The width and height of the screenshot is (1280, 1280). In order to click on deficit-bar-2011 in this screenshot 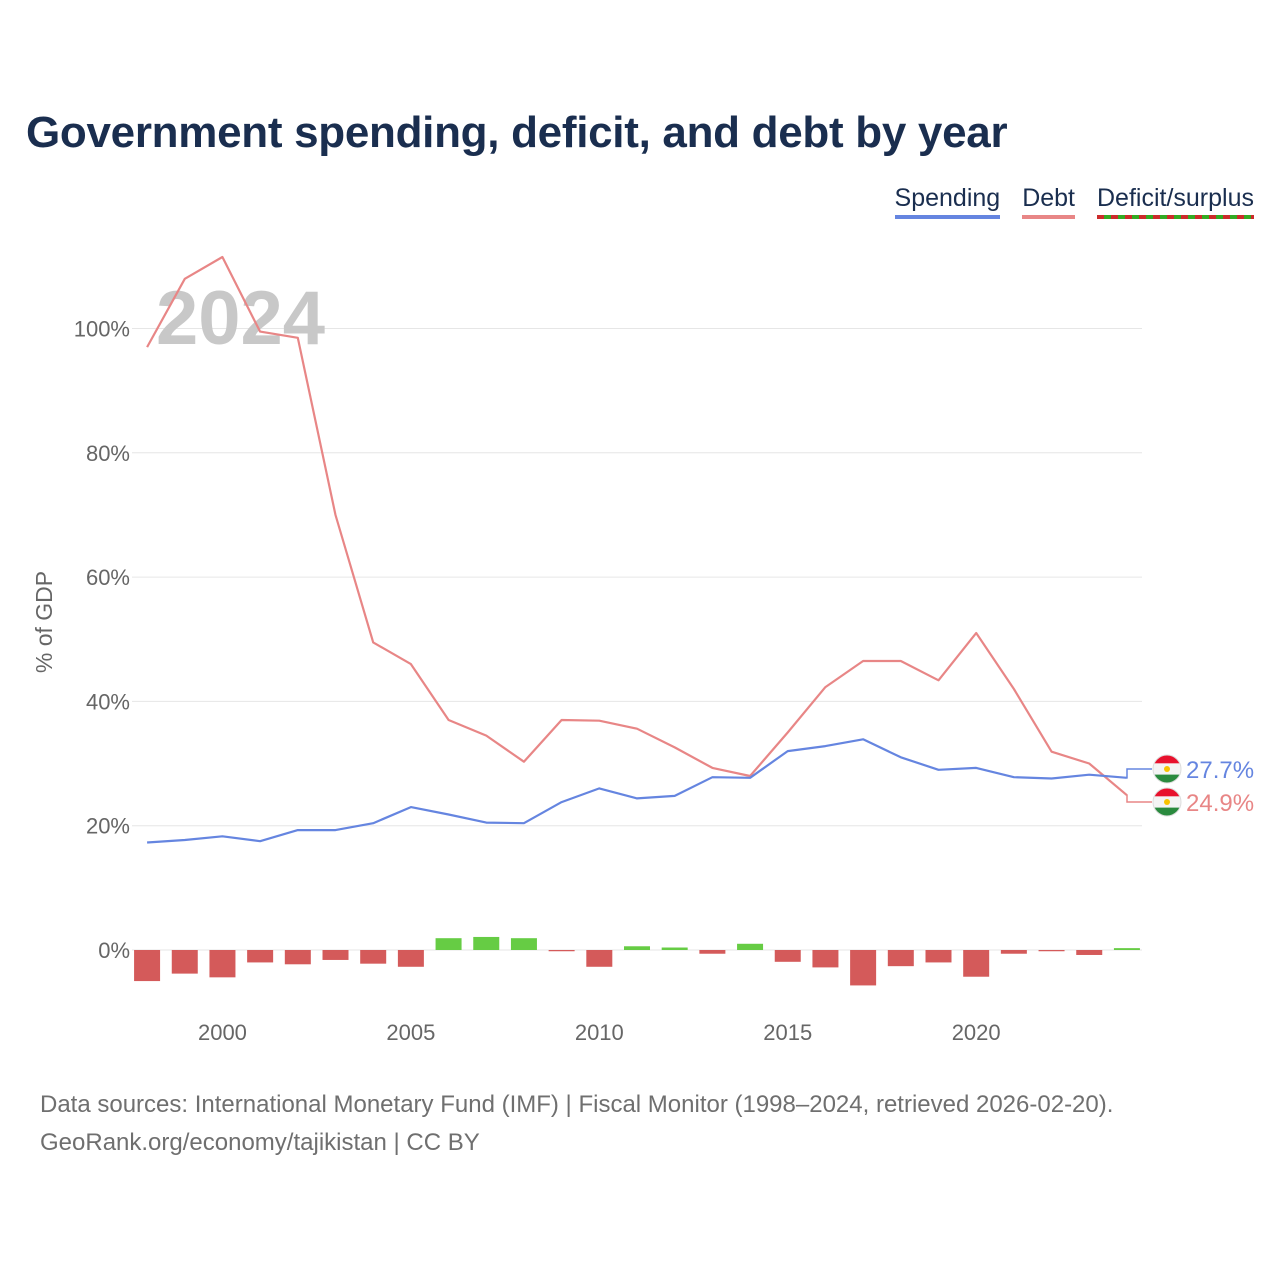, I will do `click(637, 948)`.